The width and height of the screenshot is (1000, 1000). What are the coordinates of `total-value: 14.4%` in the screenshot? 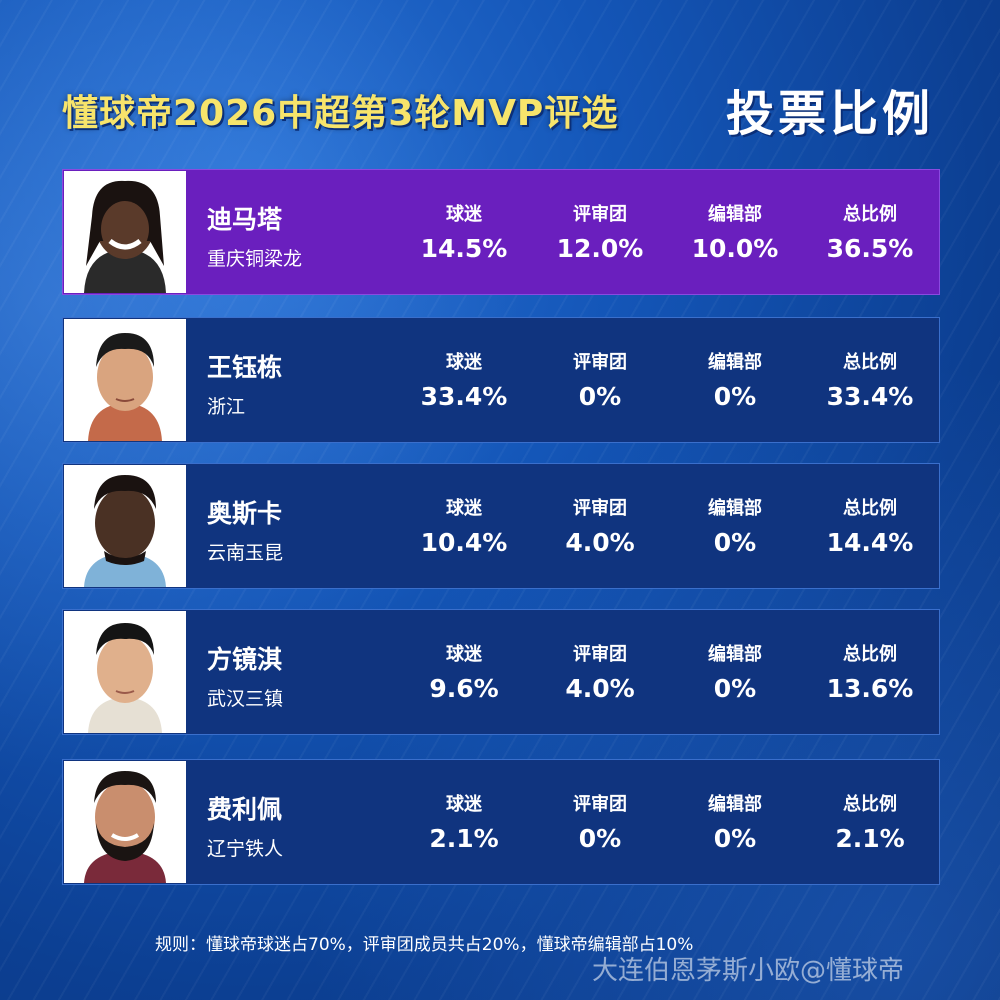 It's located at (870, 542).